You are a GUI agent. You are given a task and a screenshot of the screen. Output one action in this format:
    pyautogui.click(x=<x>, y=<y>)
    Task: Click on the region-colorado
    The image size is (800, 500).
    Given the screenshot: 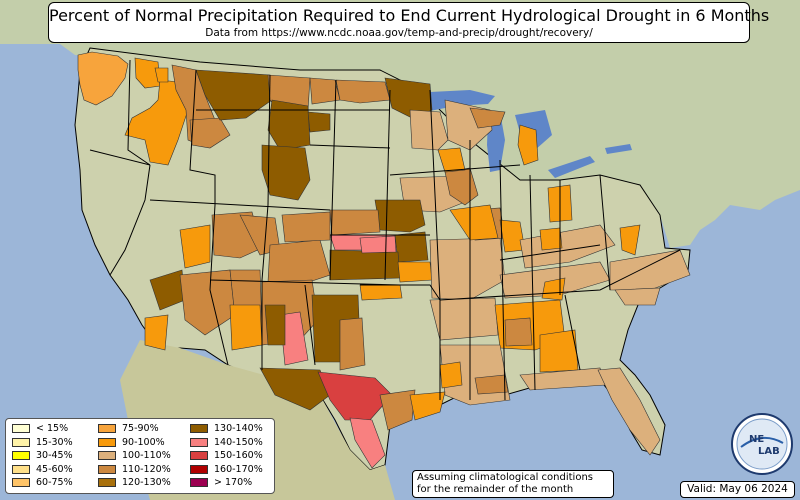 What is the action you would take?
    pyautogui.click(x=299, y=262)
    